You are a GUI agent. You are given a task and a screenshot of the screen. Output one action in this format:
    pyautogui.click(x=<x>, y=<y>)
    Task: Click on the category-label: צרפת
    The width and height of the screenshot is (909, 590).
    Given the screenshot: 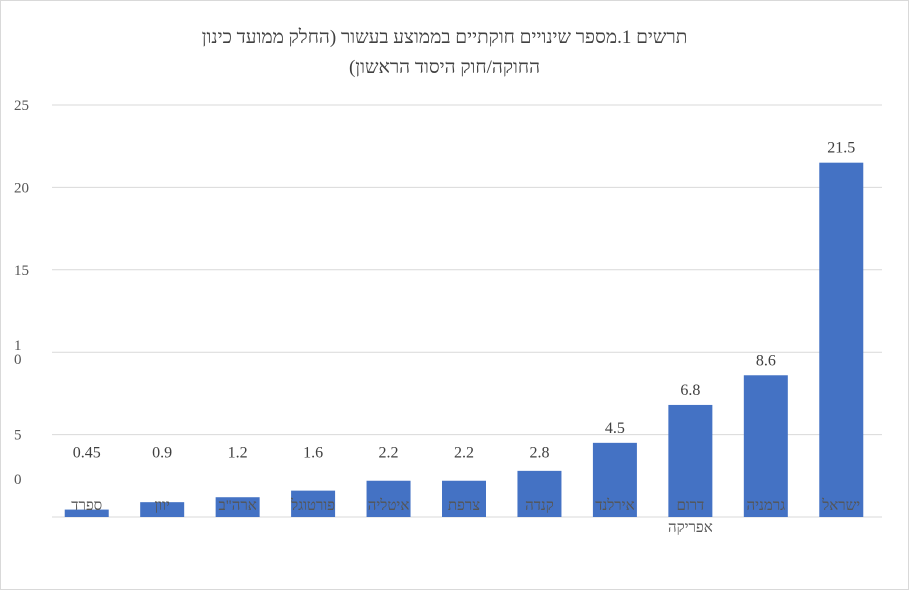 What is the action you would take?
    pyautogui.click(x=464, y=506)
    